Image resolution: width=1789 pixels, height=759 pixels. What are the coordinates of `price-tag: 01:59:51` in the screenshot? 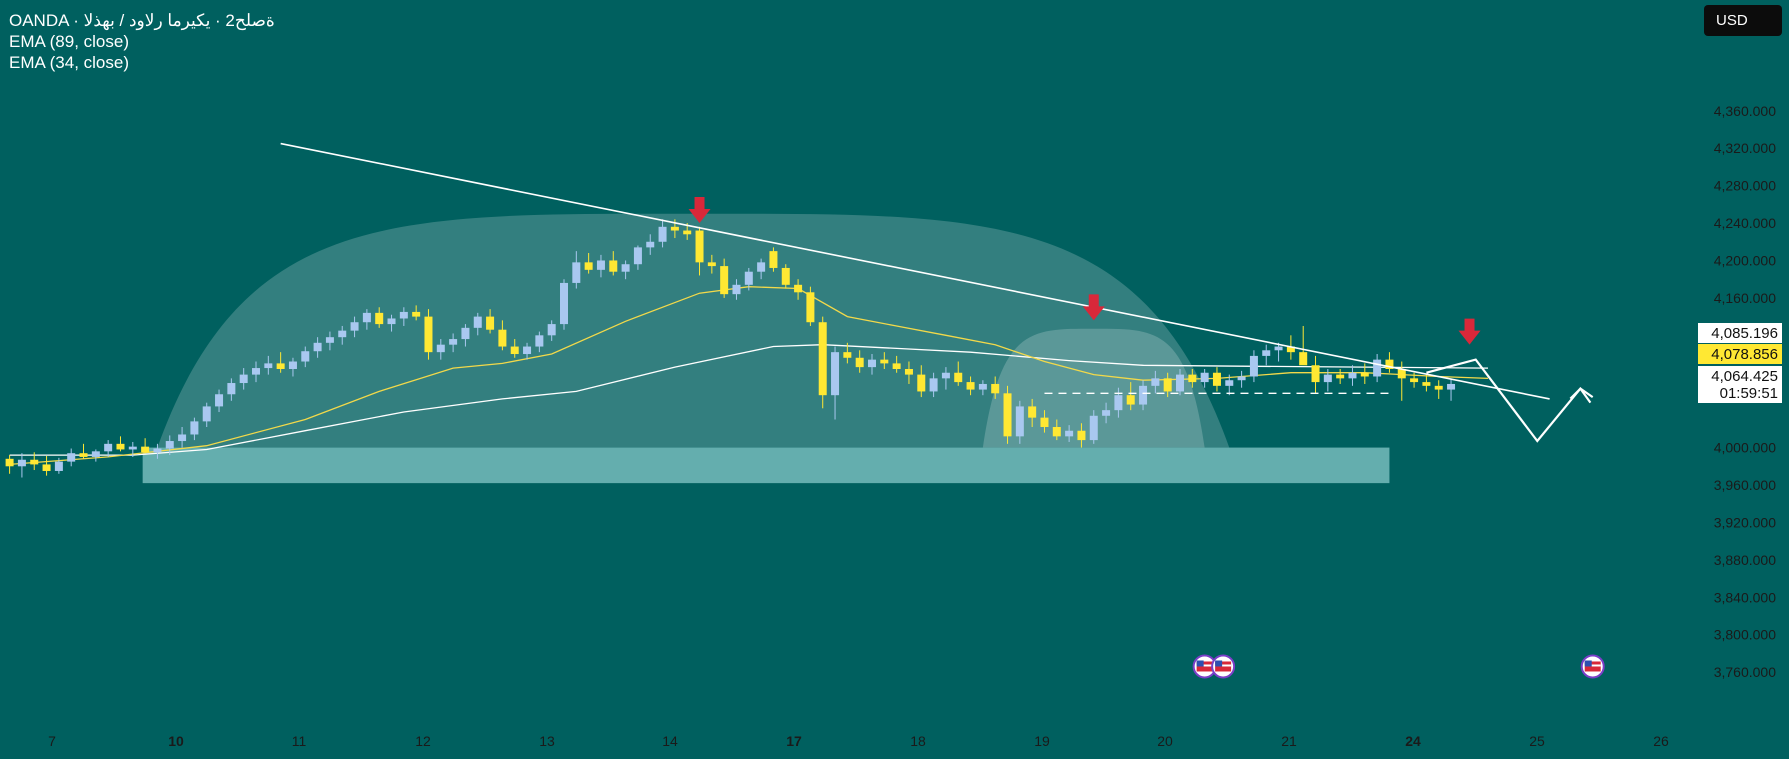 It's located at (1740, 393).